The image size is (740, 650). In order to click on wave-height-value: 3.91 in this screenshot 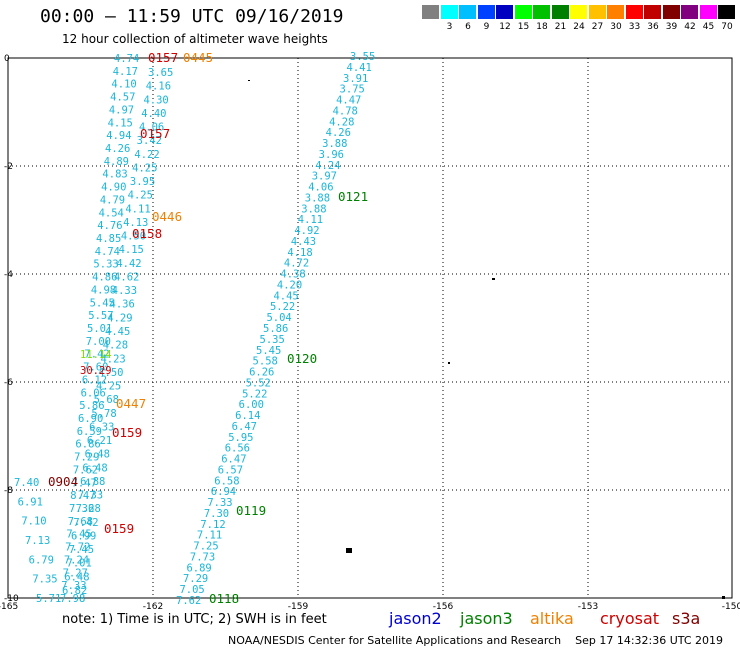, I will do `click(355, 79)`.